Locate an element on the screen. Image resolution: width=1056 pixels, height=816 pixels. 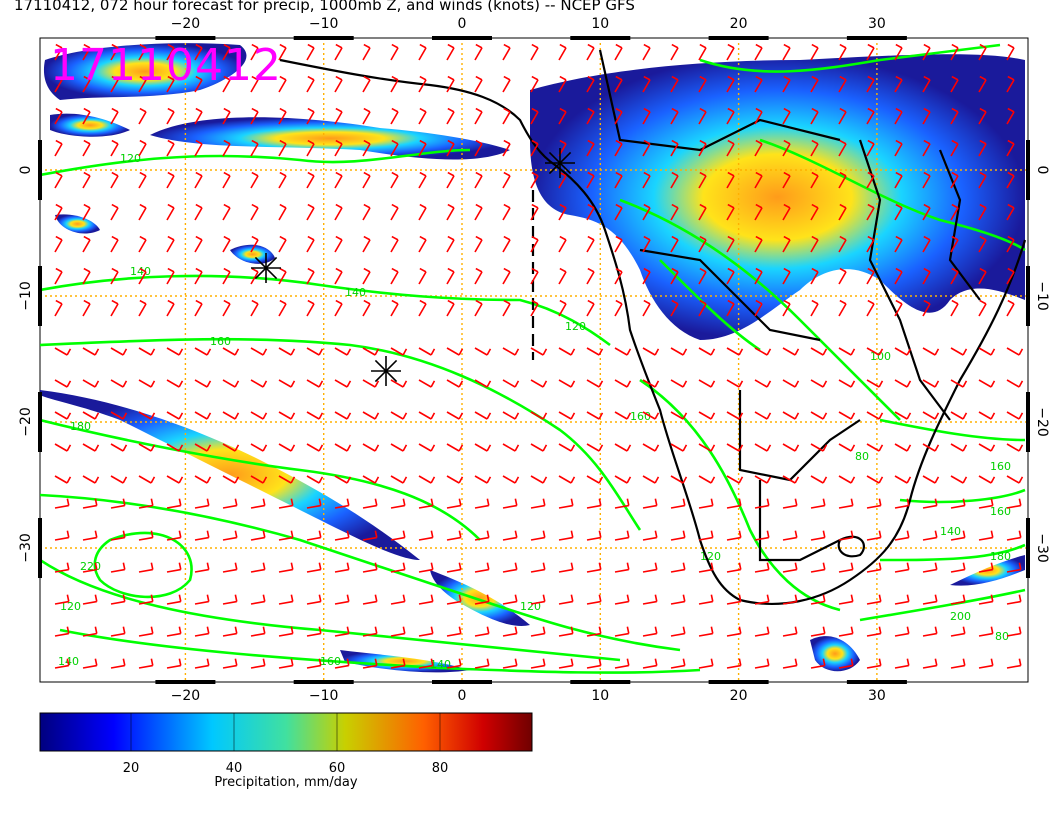
colorbar is located at coordinates (286, 732).